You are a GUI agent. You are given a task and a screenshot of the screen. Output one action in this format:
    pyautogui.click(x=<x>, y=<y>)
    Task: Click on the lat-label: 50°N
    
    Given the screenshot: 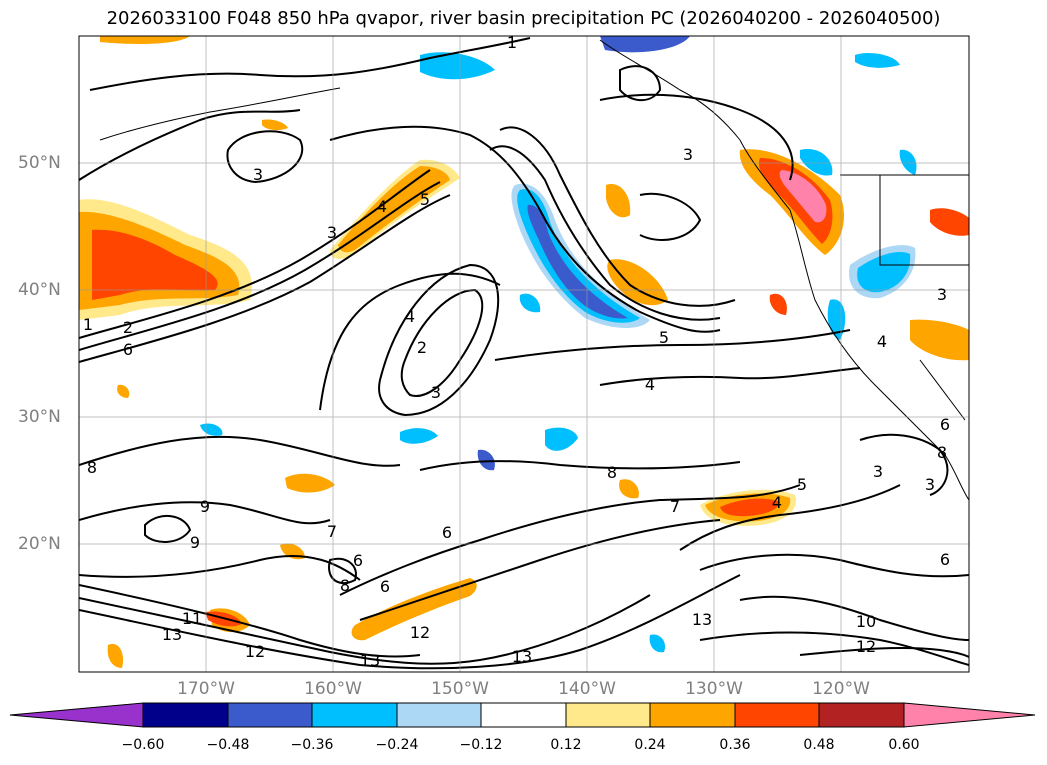 What is the action you would take?
    pyautogui.click(x=39, y=163)
    